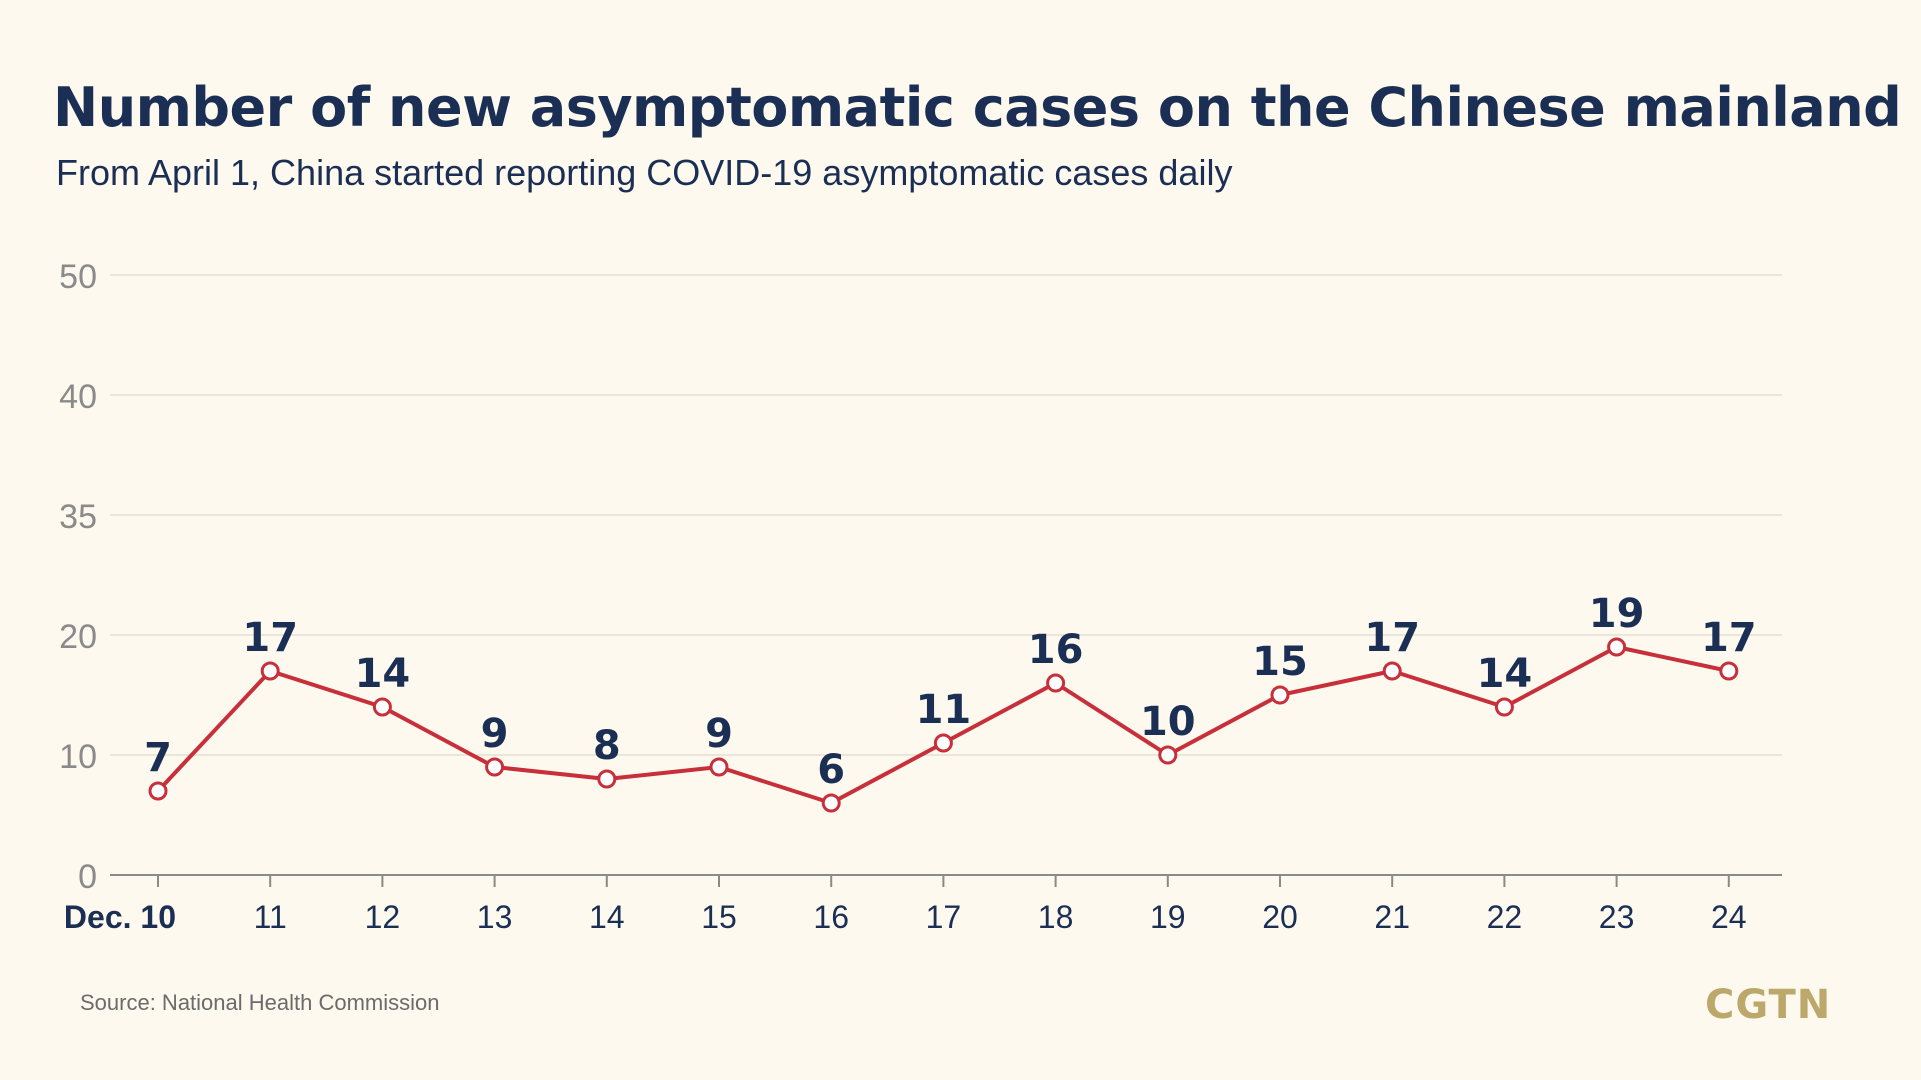  Describe the element at coordinates (1056, 650) in the screenshot. I see `data-label: 16` at that location.